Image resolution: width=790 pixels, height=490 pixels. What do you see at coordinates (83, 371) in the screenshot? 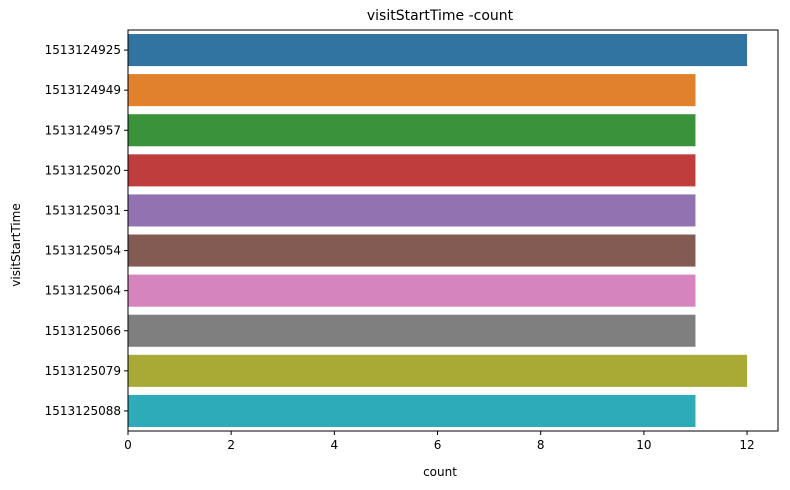
I see `y-tick-label: 1513125079` at bounding box center [83, 371].